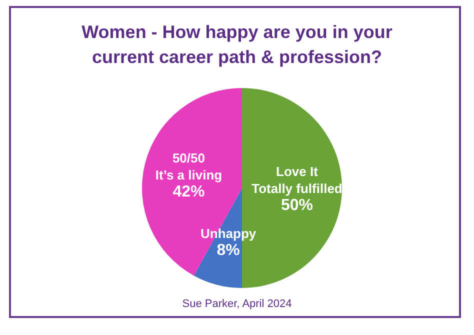 Image resolution: width=474 pixels, height=335 pixels. Describe the element at coordinates (188, 166) in the screenshot. I see `slice-label: 50/50 It’s a living` at that location.